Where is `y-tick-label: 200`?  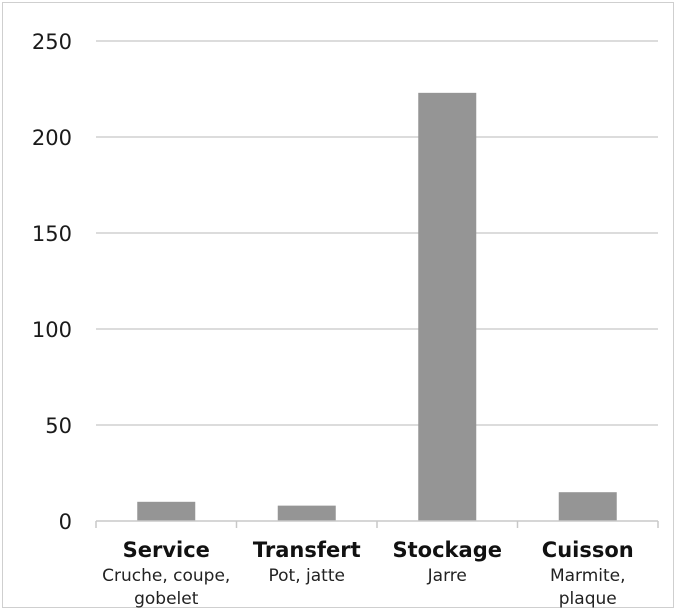 y-tick-label: 200 is located at coordinates (52, 138).